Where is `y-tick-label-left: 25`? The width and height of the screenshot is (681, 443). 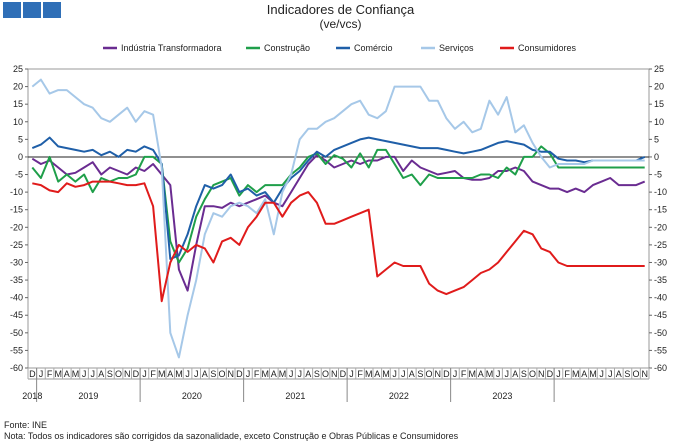 y-tick-label-left: 25 is located at coordinates (18, 69).